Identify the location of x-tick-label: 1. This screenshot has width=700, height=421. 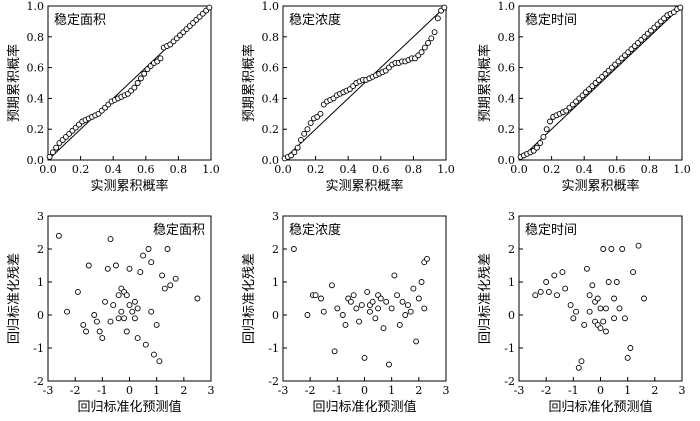
(391, 390).